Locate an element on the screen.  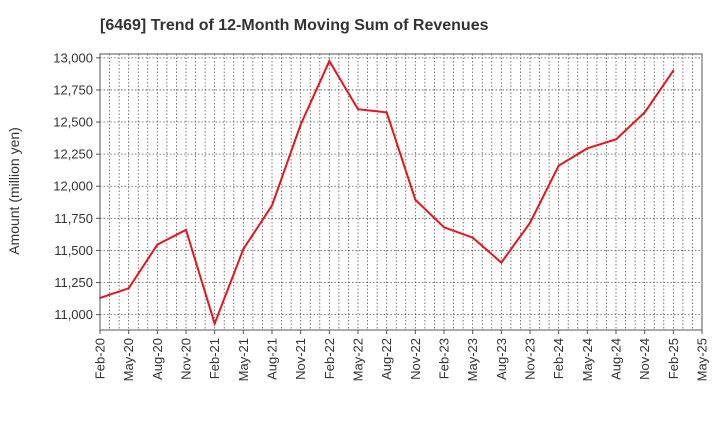
y-tick-label: 12,250 is located at coordinates (73, 154).